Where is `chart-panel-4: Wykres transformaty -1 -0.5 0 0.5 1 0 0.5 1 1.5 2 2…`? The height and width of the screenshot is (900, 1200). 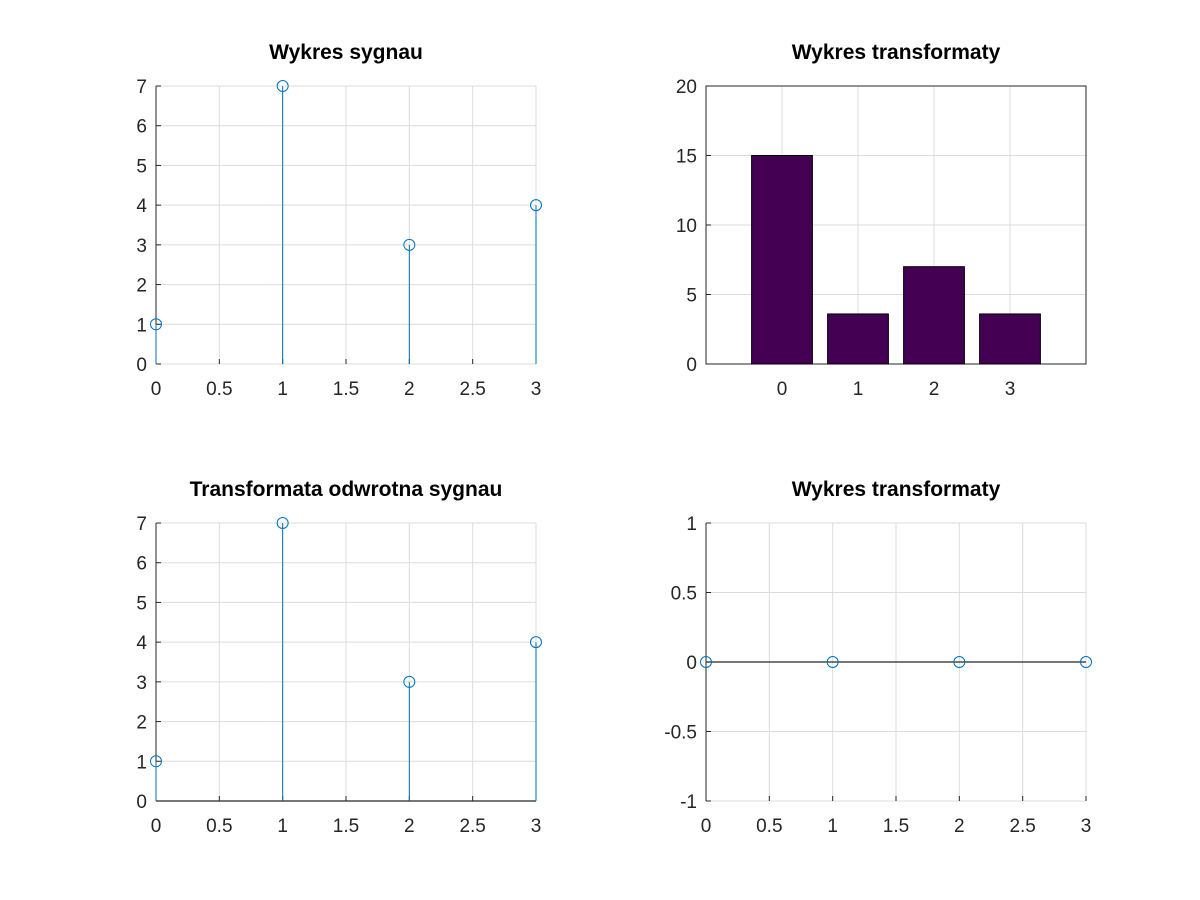
chart-panel-4: Wykres transformaty -1 -0.5 0 0.5 1 0 0.5 1 1.5 2 2… is located at coordinates (878, 657).